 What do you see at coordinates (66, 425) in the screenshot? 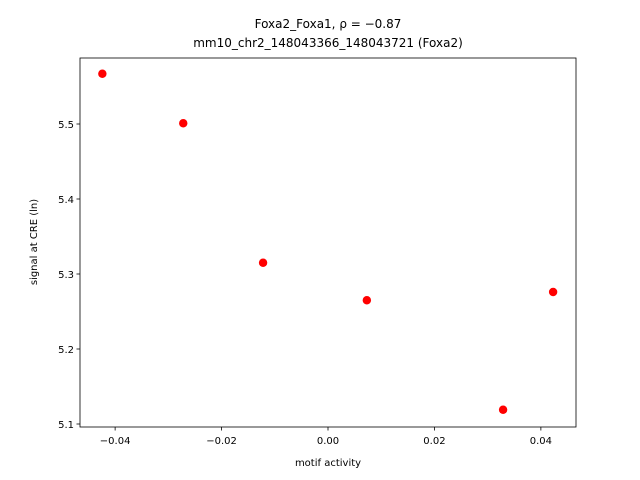
I see `y-tick-label: 5.1` at bounding box center [66, 425].